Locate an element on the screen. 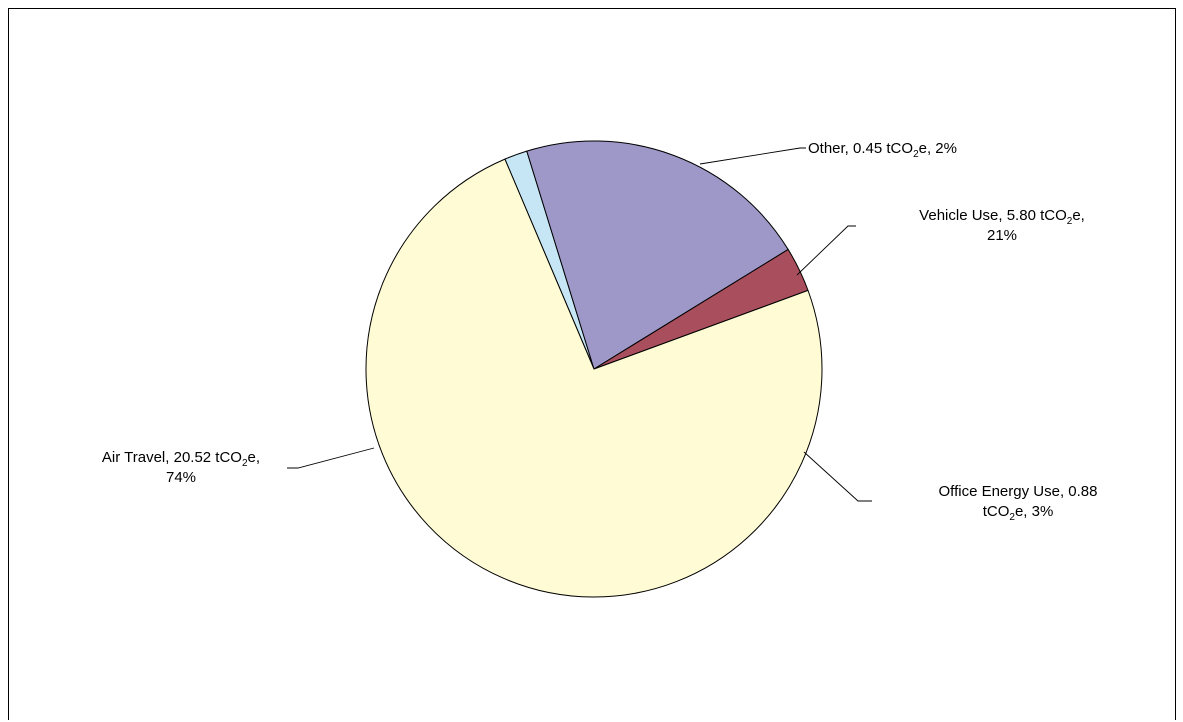 Image resolution: width=1183 pixels, height=722 pixels. label-text: Air Travel, 20.52 tCO is located at coordinates (172, 457).